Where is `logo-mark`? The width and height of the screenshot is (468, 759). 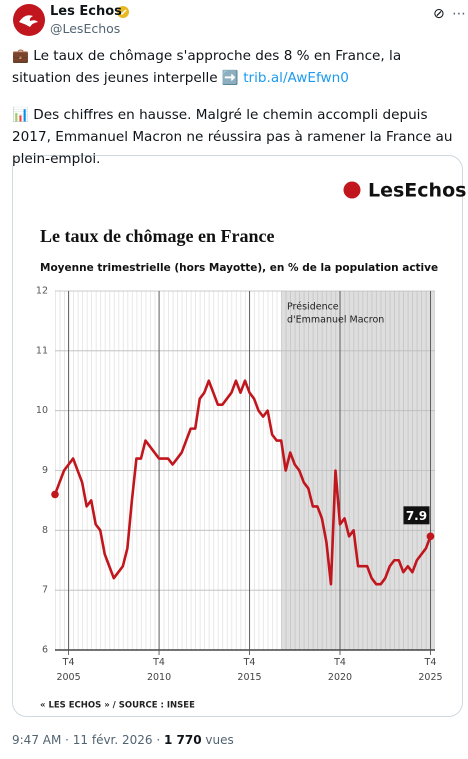 logo-mark is located at coordinates (352, 190).